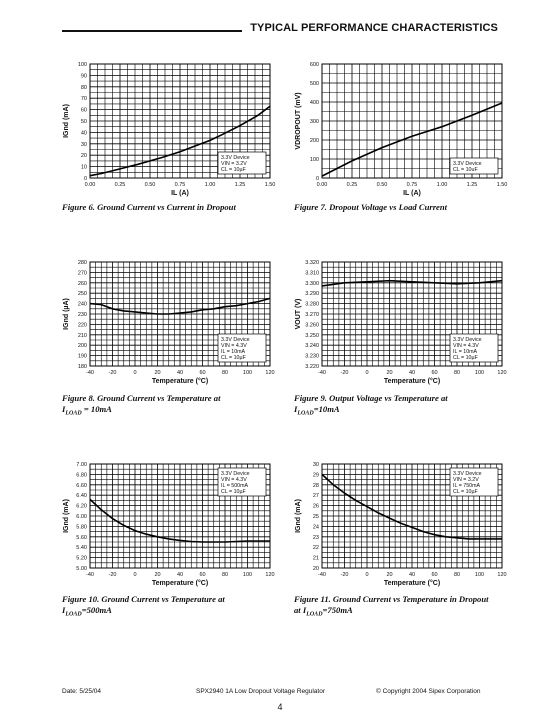 The height and width of the screenshot is (720, 560). I want to click on y-tick-label: 60, so click(84, 111).